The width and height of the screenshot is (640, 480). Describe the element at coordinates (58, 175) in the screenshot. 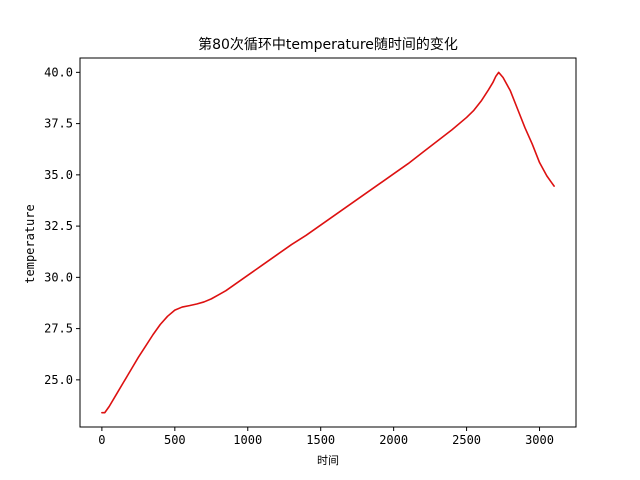

I see `y-tick-label: 35.0` at that location.